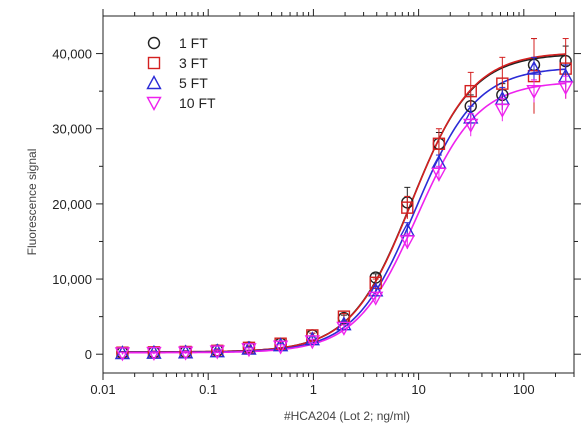 The image size is (587, 431). I want to click on y-tick-label: 20,000, so click(72, 204).